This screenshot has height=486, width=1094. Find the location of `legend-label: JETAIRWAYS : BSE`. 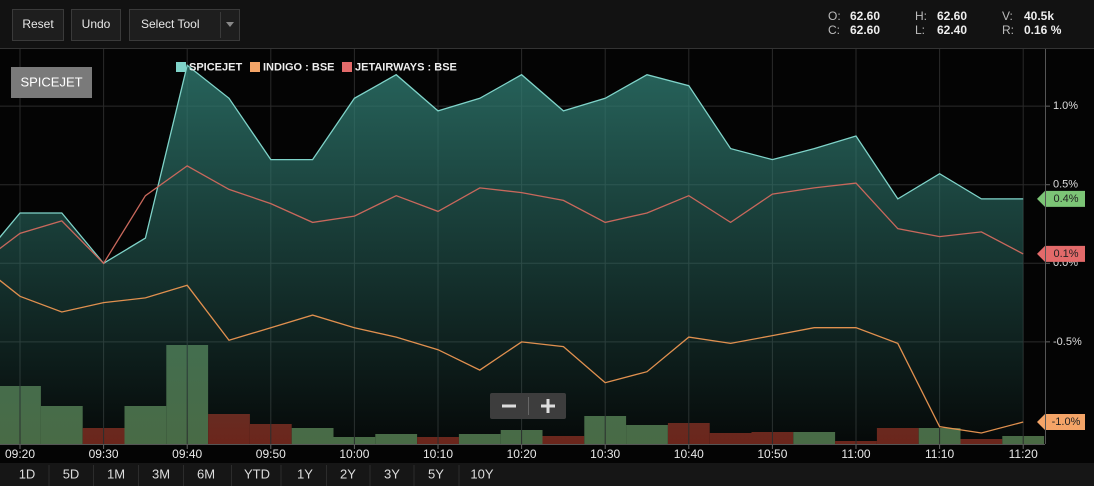

legend-label: JETAIRWAYS : BSE is located at coordinates (406, 67).